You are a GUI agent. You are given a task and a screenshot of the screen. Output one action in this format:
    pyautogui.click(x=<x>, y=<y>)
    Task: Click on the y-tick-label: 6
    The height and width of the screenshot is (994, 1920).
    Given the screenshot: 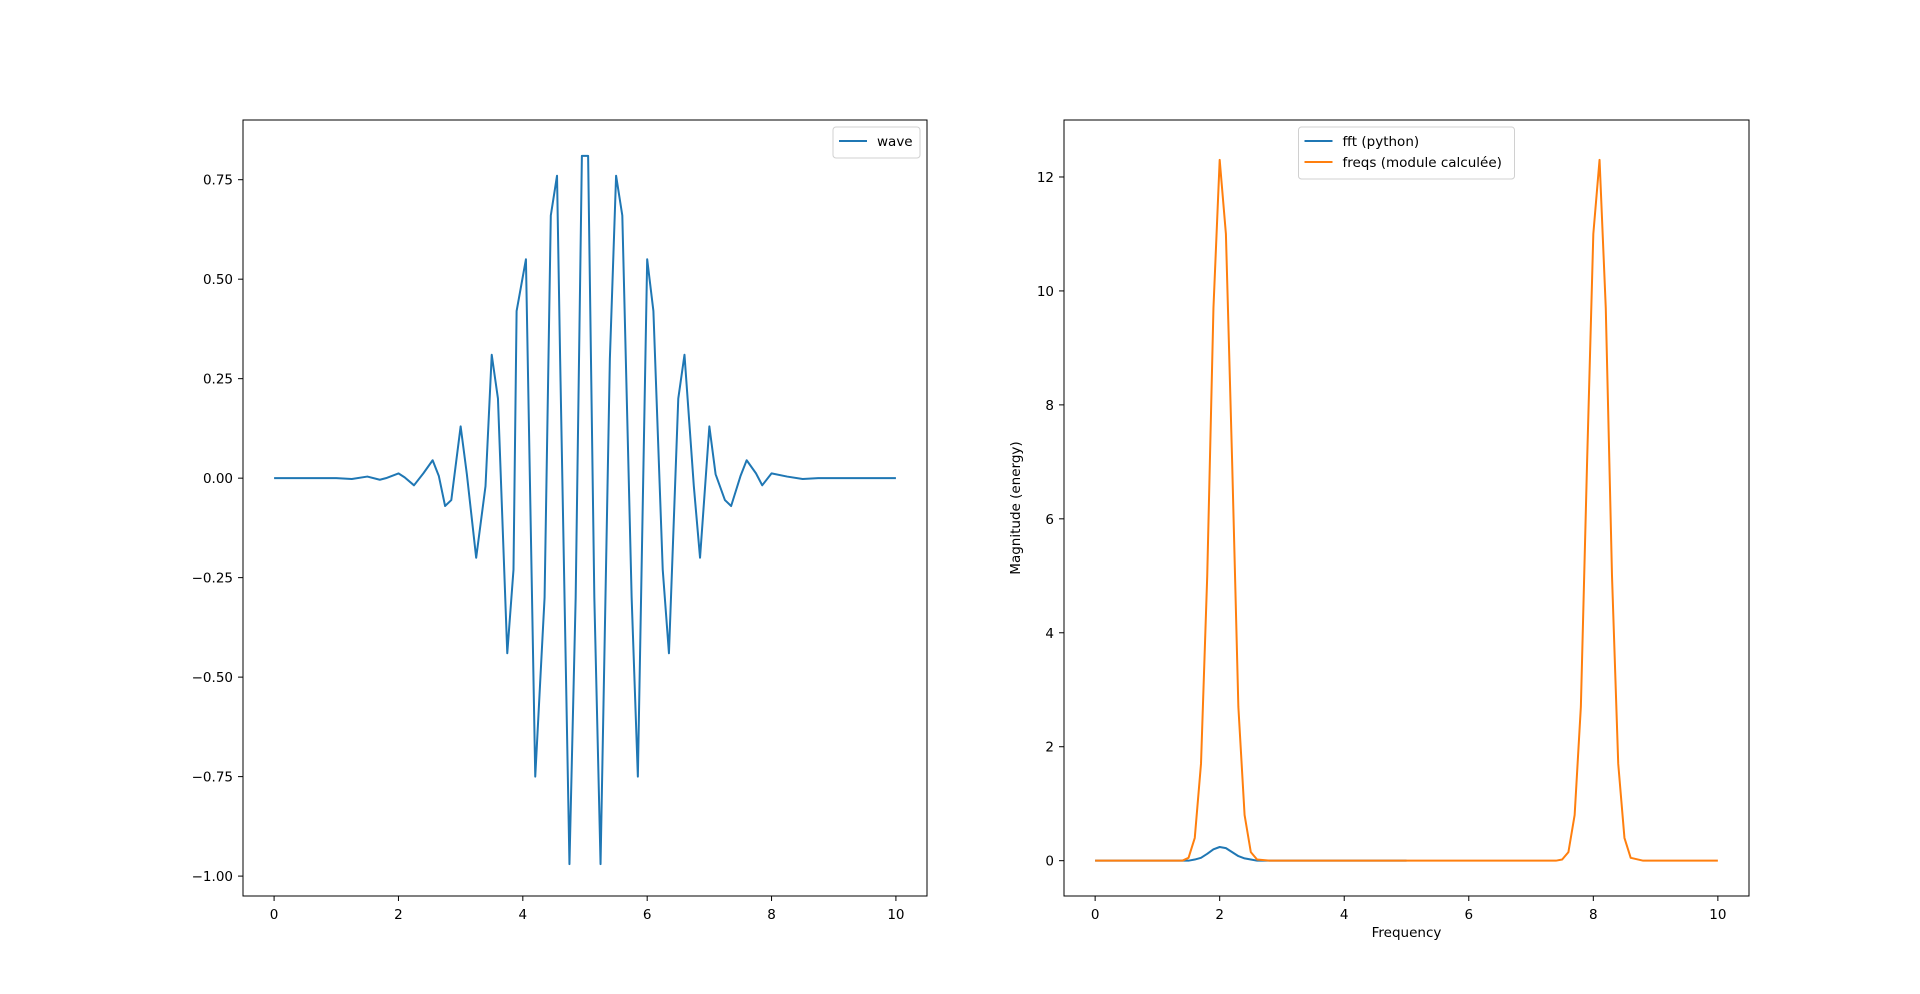 What is the action you would take?
    pyautogui.click(x=1049, y=520)
    